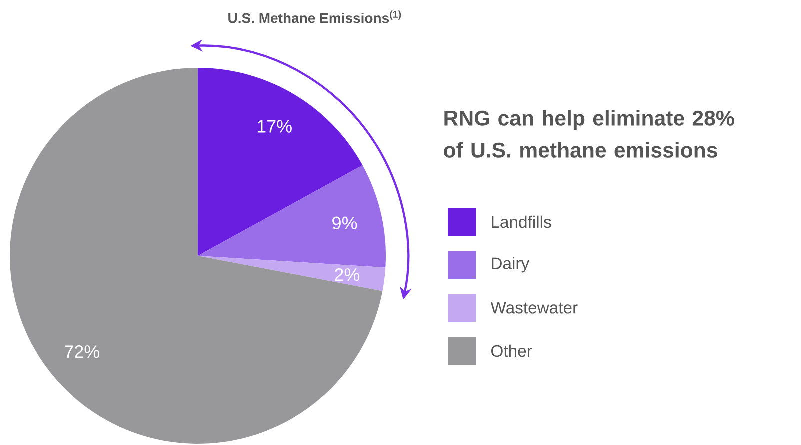  Describe the element at coordinates (82, 352) in the screenshot. I see `data-label: 72%` at that location.